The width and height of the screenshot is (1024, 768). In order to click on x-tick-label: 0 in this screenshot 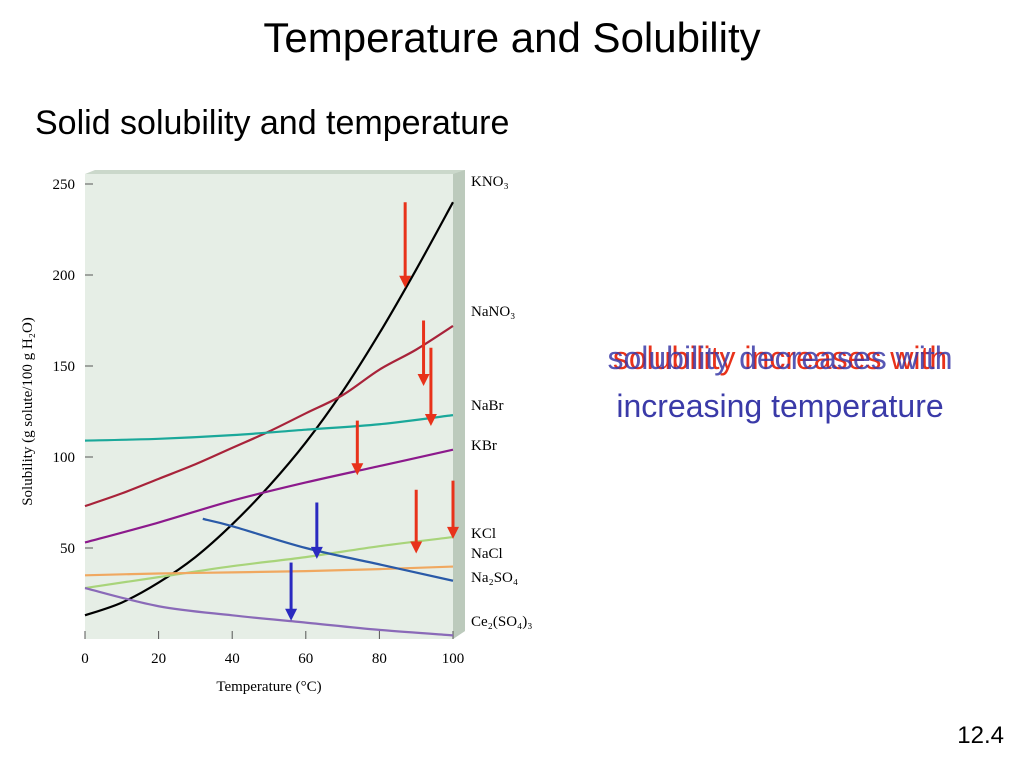, I will do `click(85, 659)`.